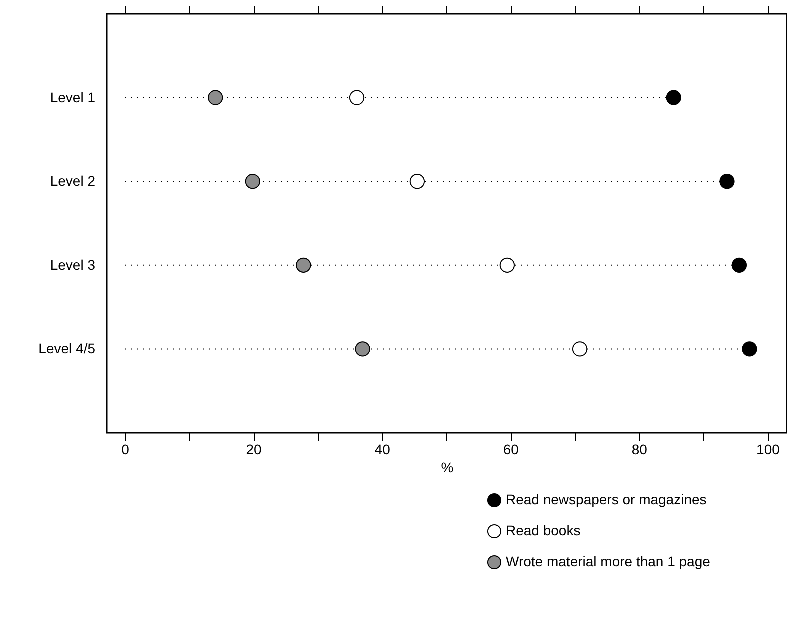 The height and width of the screenshot is (620, 787). What do you see at coordinates (73, 264) in the screenshot?
I see `y-tick-label: Level 3` at bounding box center [73, 264].